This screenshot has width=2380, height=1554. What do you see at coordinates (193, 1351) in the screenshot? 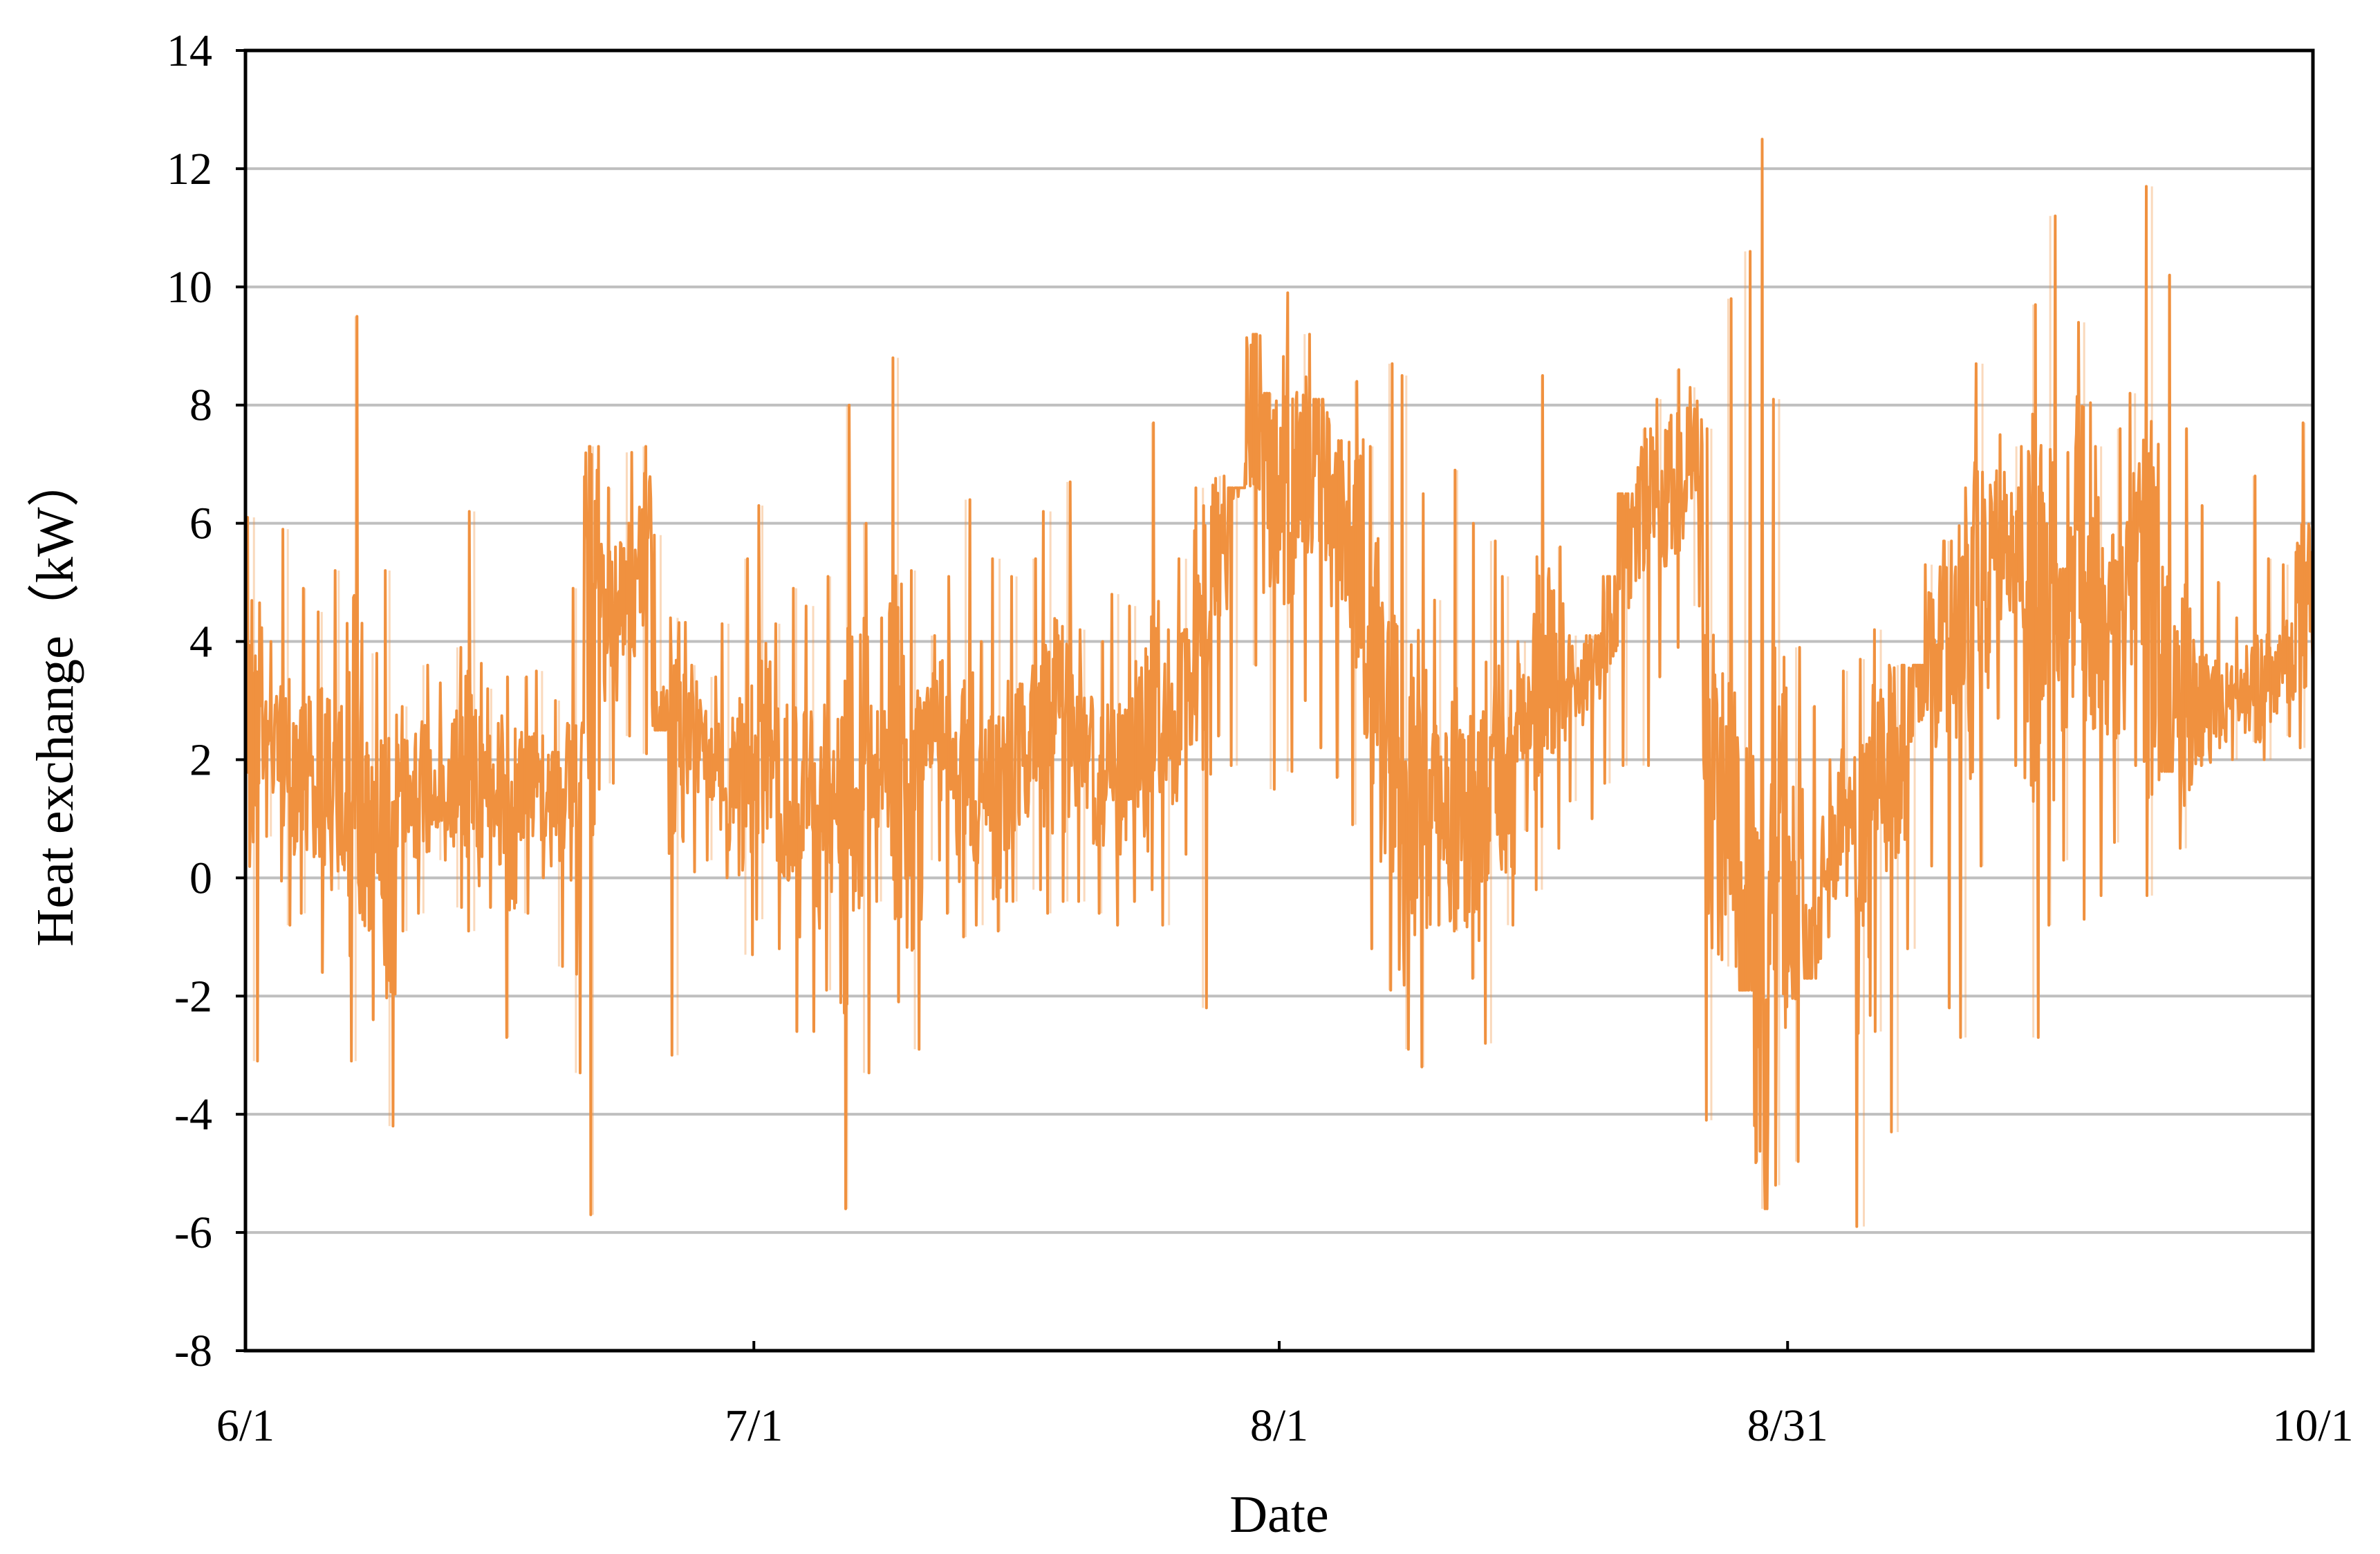
I see `y-tick-label: -8` at bounding box center [193, 1351].